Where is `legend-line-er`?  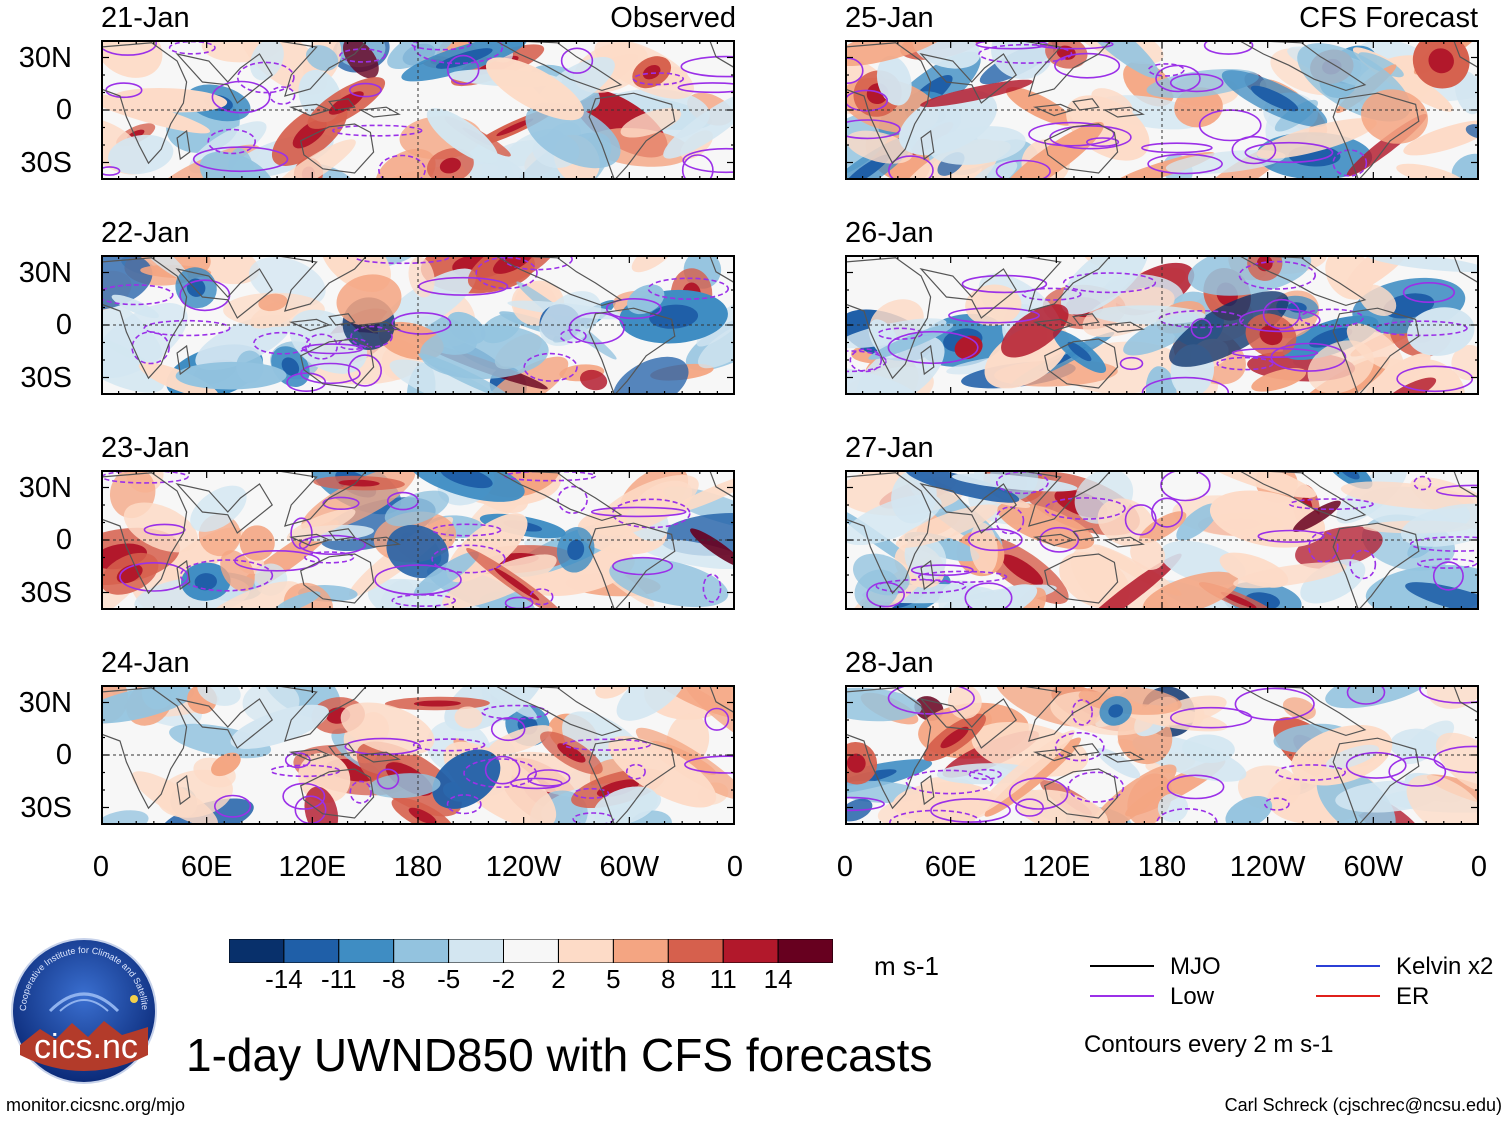 legend-line-er is located at coordinates (1348, 996).